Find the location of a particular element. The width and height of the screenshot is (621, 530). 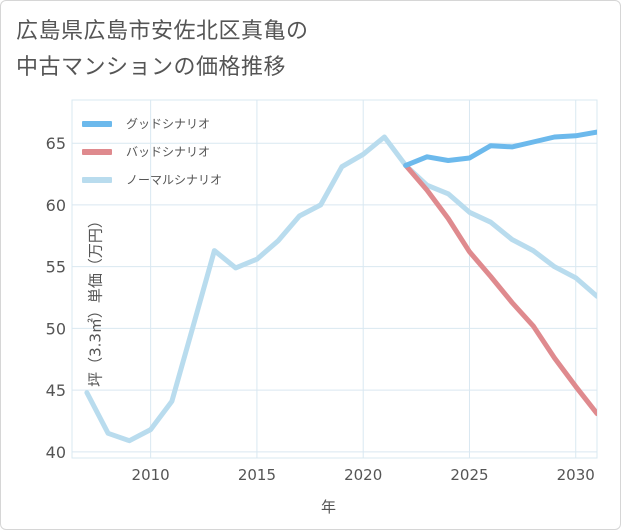

chart-title-line2: 中古マンションの価格推移 is located at coordinates (151, 67).